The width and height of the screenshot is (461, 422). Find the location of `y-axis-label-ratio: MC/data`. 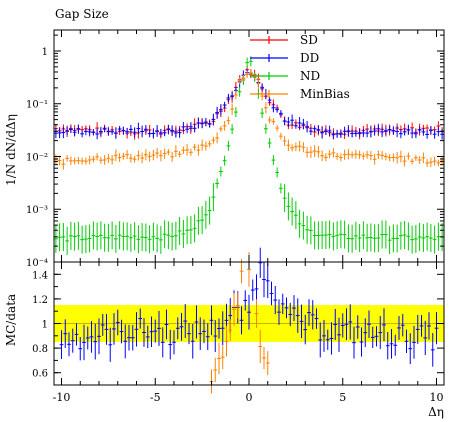

y-axis-label-ratio: MC/data is located at coordinates (11, 320).